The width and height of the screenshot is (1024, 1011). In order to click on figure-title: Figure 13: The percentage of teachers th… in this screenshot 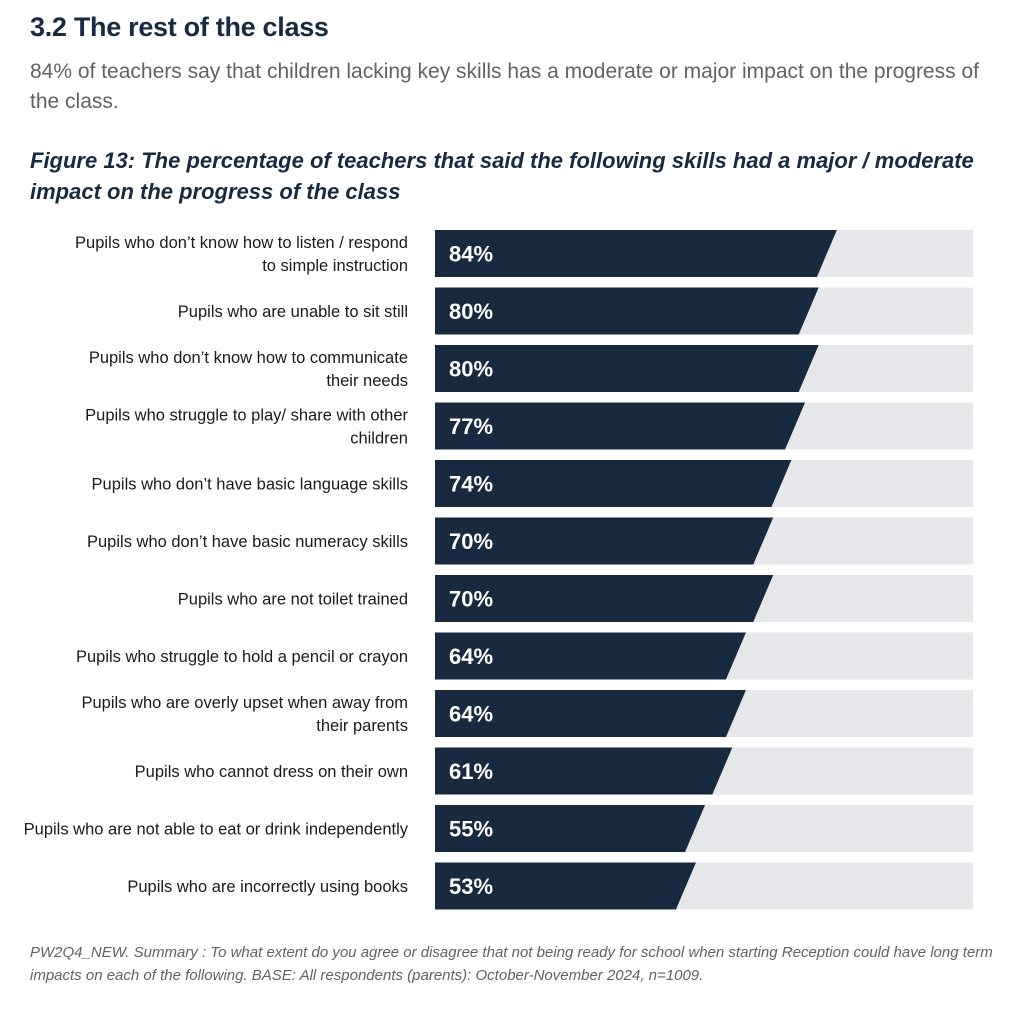, I will do `click(502, 176)`.